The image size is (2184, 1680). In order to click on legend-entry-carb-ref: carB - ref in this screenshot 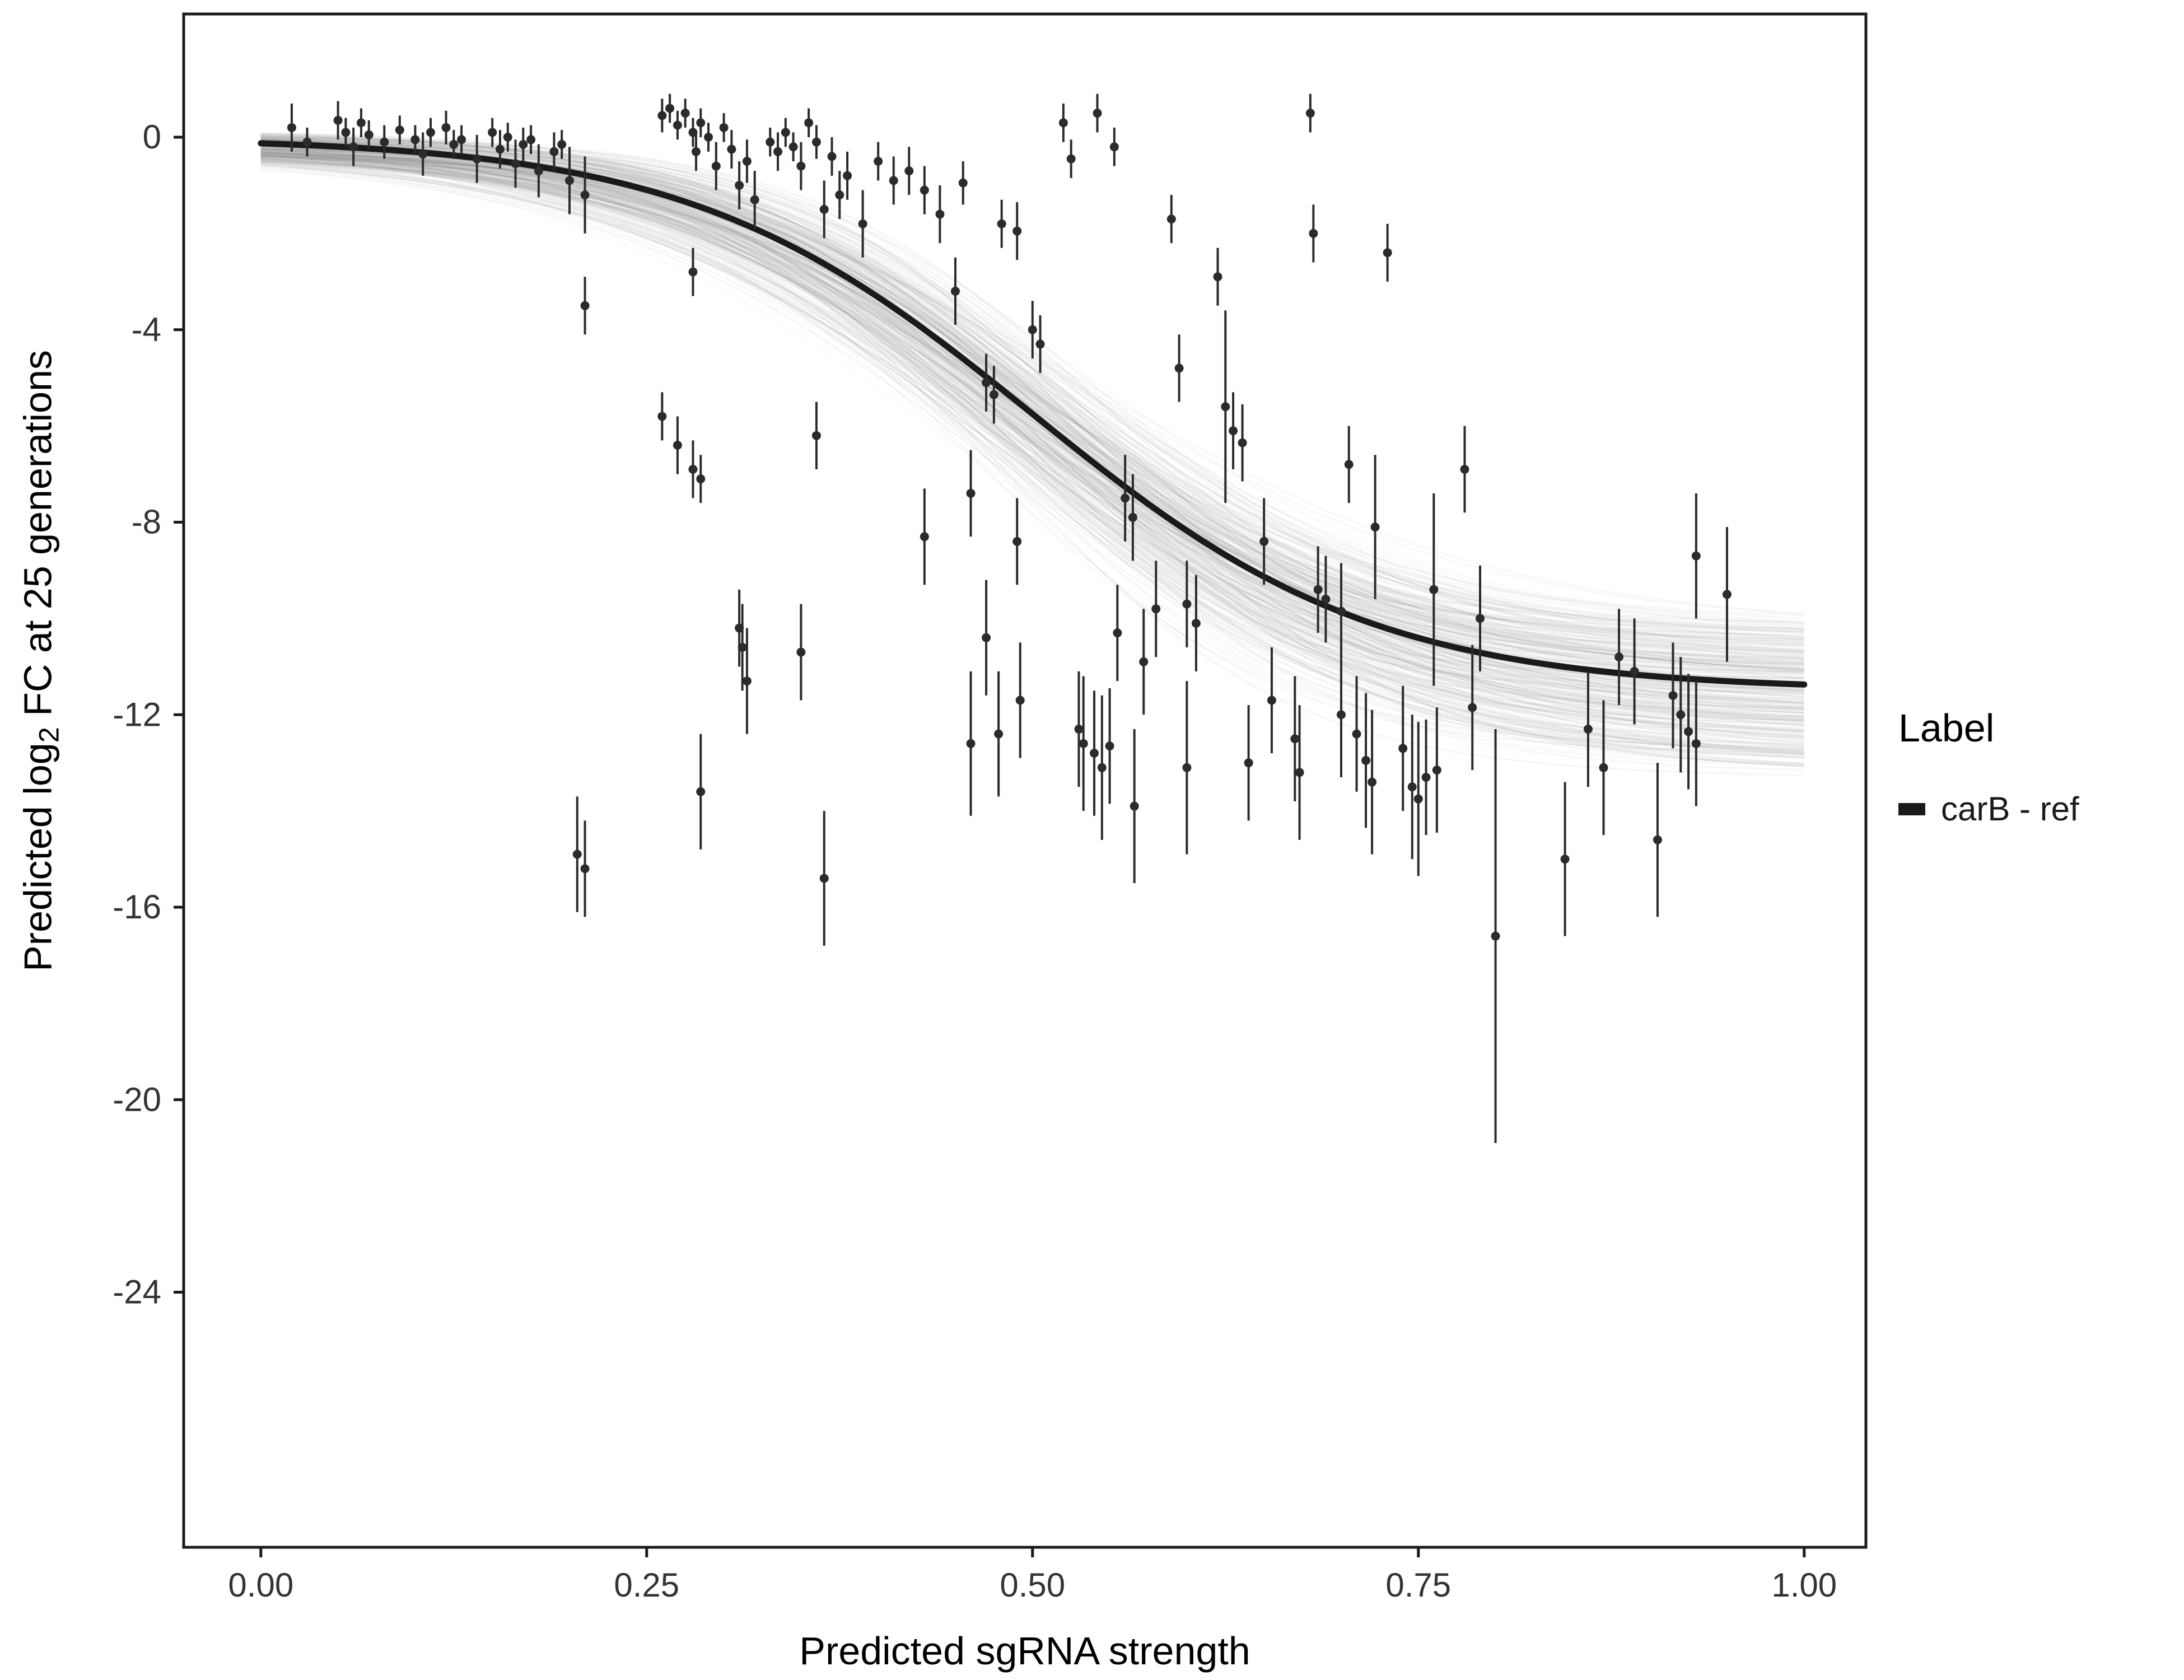, I will do `click(1989, 809)`.